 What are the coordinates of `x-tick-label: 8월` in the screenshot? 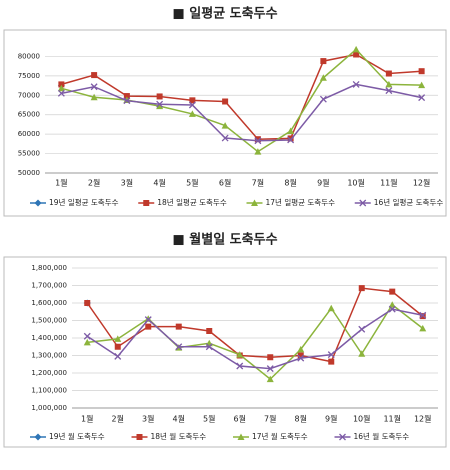 It's located at (290, 183).